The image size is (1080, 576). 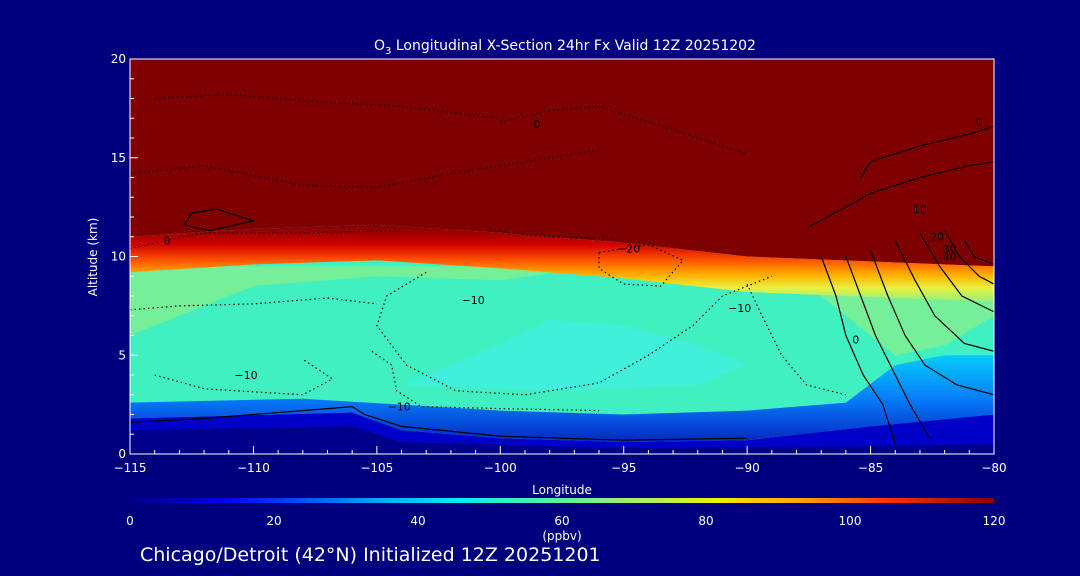 What do you see at coordinates (746, 468) in the screenshot?
I see `x-tick-label: −90` at bounding box center [746, 468].